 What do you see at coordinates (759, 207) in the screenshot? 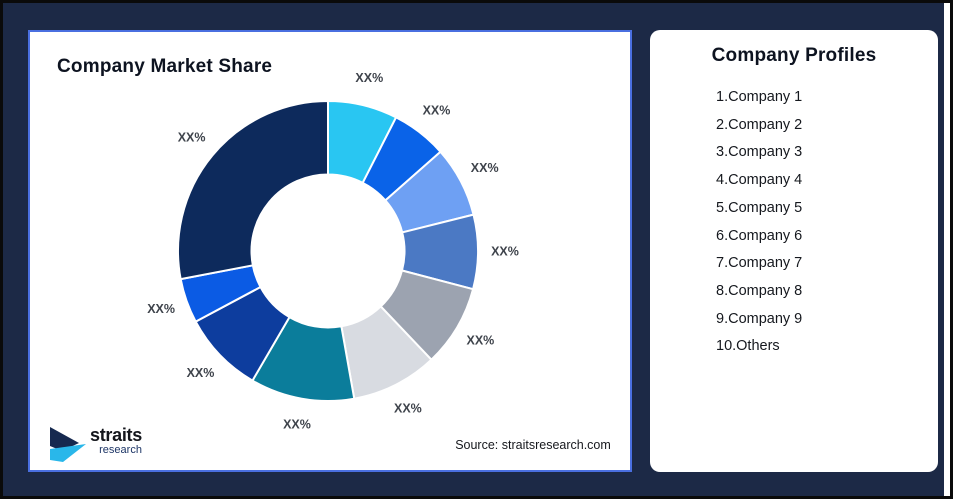
I see `list-item: 5.Company 5` at bounding box center [759, 207].